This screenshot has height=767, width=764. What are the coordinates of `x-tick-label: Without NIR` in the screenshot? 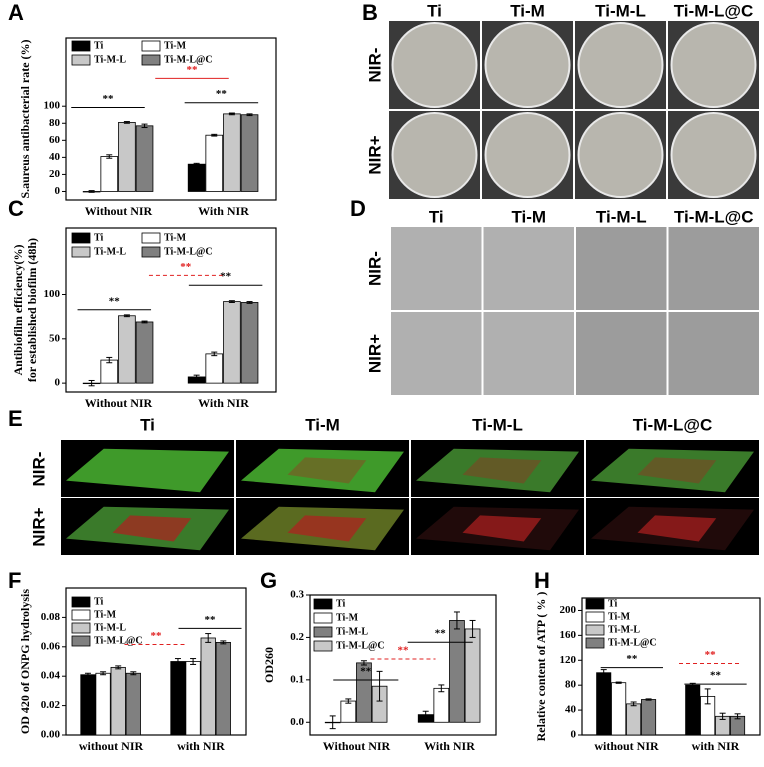 It's located at (357, 746).